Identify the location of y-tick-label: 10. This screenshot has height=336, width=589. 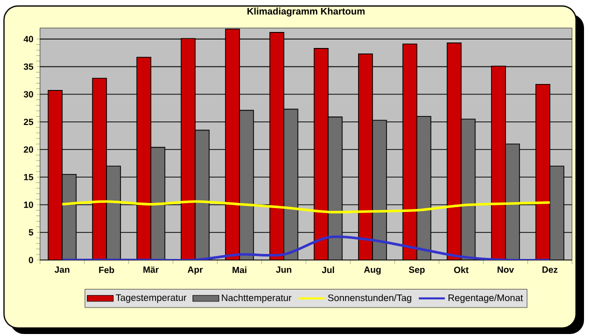
(29, 205).